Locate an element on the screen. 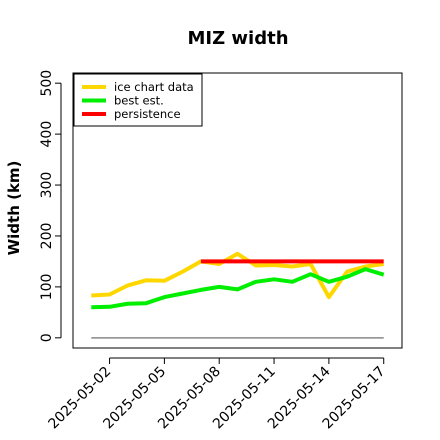  chart-title: MIZ width is located at coordinates (237, 38).